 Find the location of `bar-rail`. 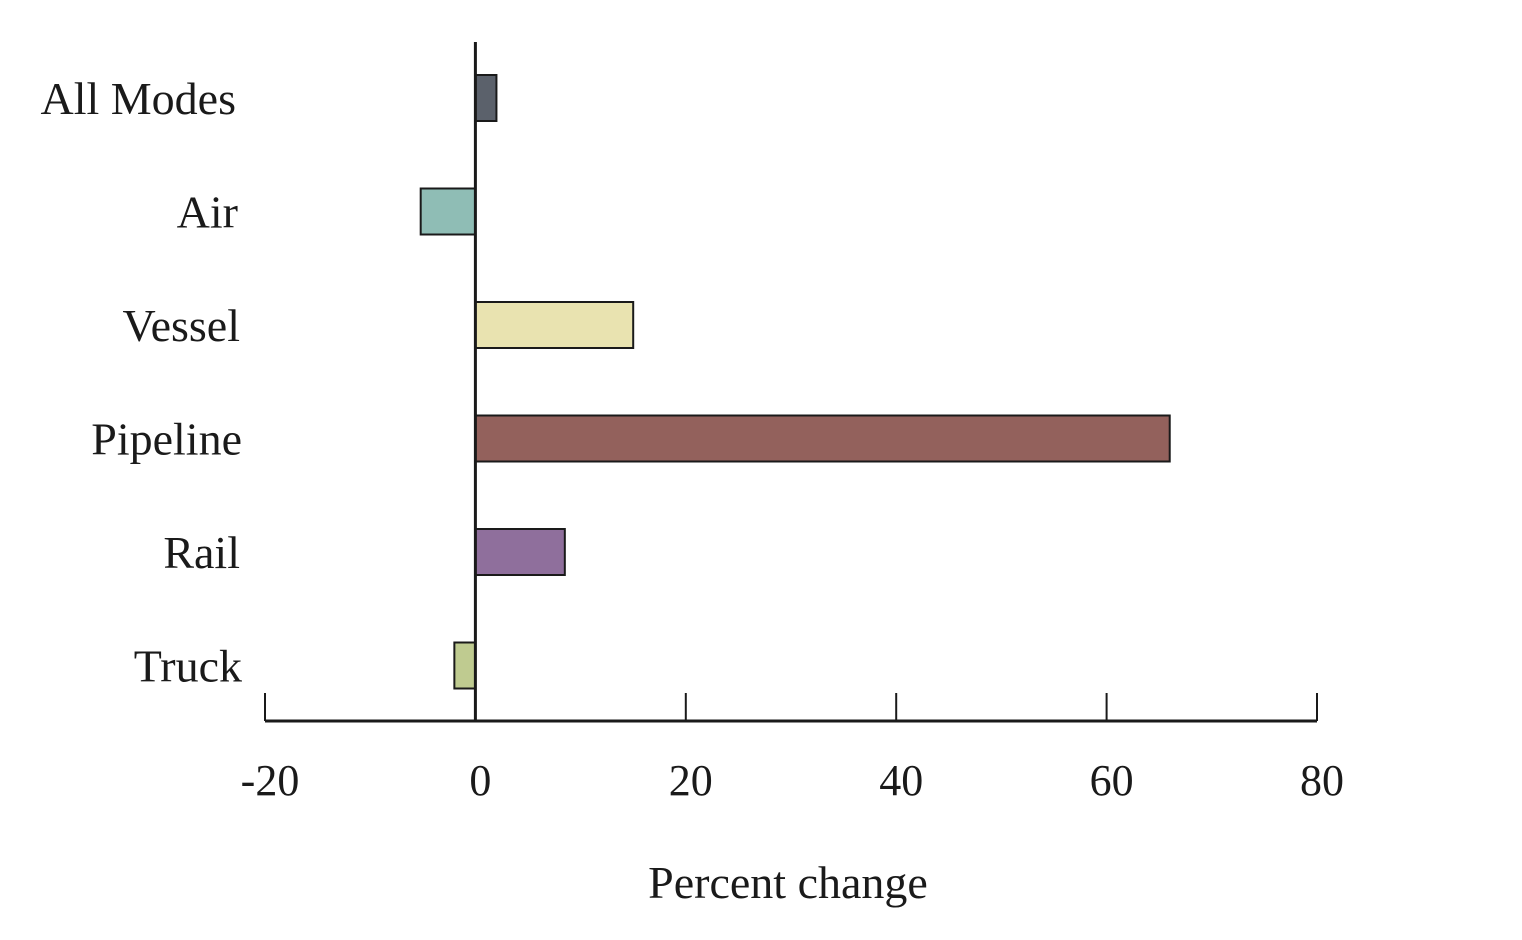

bar-rail is located at coordinates (520, 552).